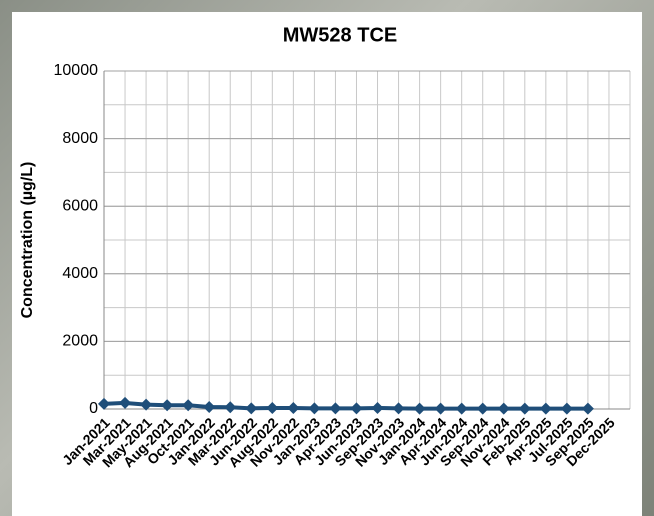 The height and width of the screenshot is (516, 654). What do you see at coordinates (340, 35) in the screenshot?
I see `chart-title: MW528 TCE` at bounding box center [340, 35].